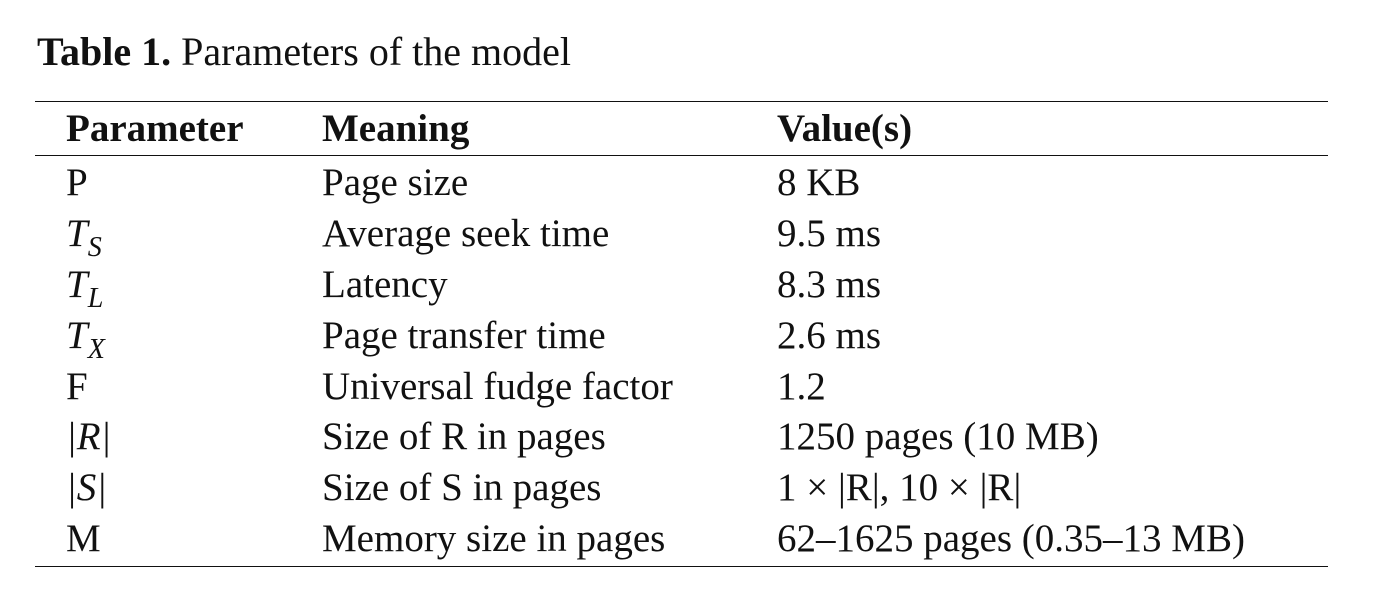  I want to click on meaning-cell: Size of S in pages, so click(462, 488).